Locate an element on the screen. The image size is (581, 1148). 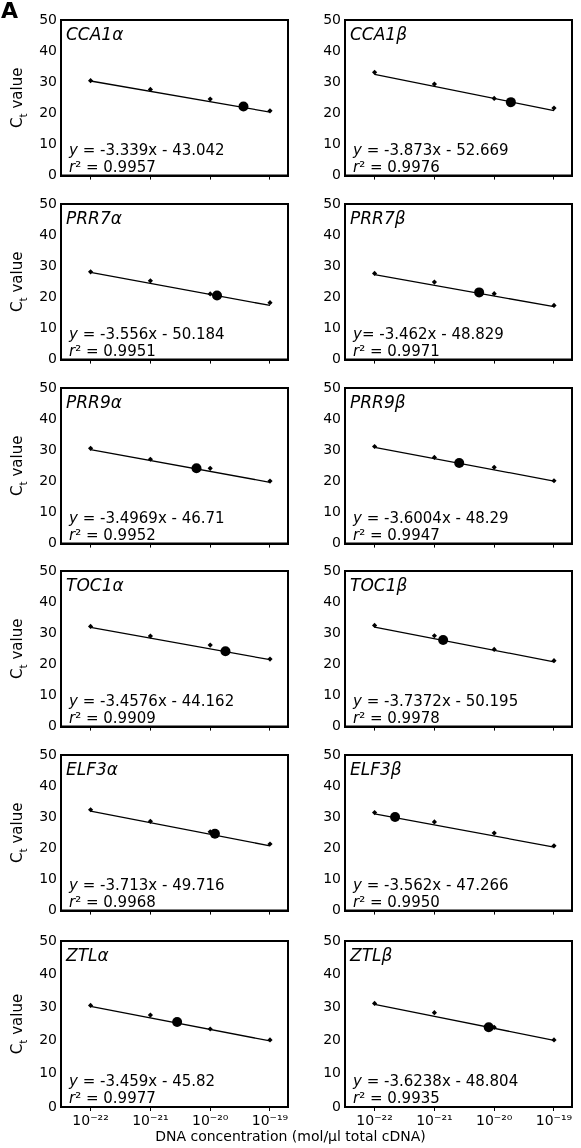
x-axis-title: DNA concentration (mol/μl total cDNA) is located at coordinates (290, 1136).